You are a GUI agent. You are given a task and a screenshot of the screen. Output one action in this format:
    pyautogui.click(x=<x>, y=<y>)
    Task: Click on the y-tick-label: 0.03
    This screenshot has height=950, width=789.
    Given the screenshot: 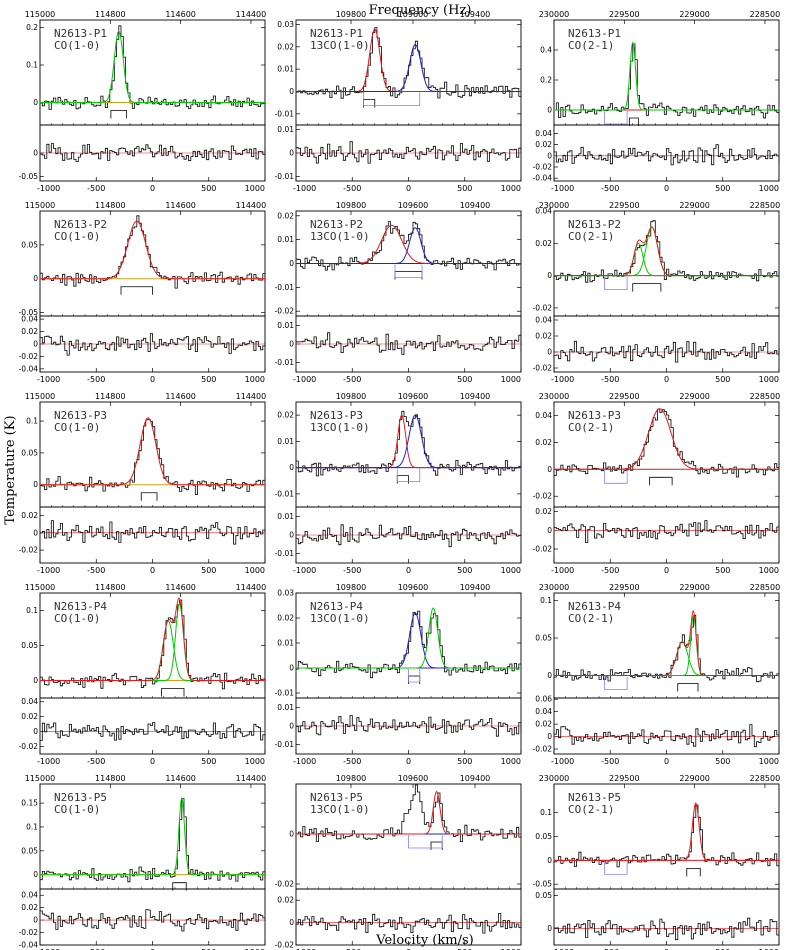 What is the action you would take?
    pyautogui.click(x=285, y=593)
    